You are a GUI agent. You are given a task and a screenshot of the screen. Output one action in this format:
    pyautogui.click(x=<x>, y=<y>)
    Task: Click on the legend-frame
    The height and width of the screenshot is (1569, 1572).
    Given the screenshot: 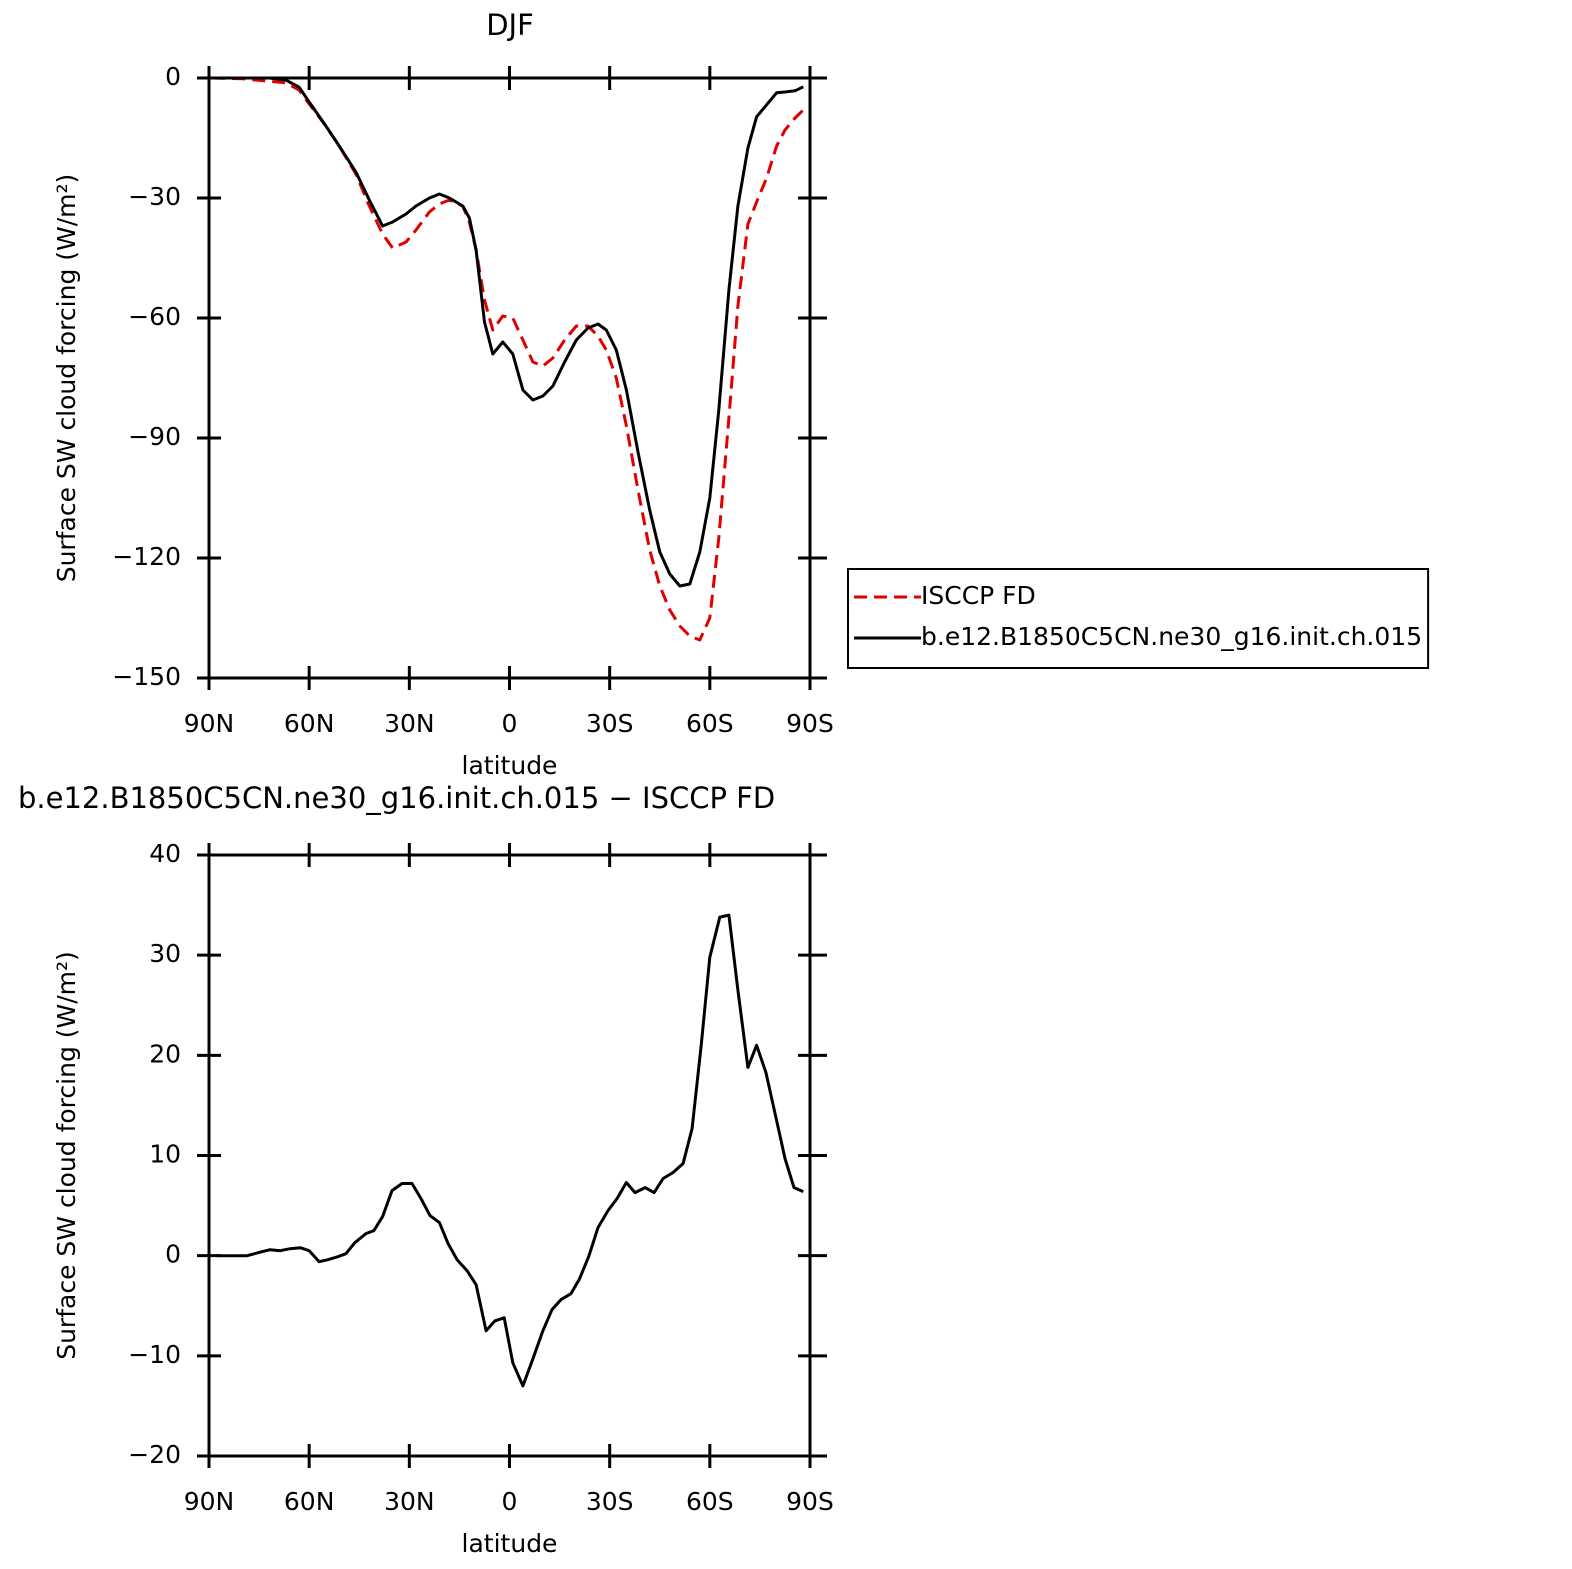 What is the action you would take?
    pyautogui.click(x=1138, y=618)
    